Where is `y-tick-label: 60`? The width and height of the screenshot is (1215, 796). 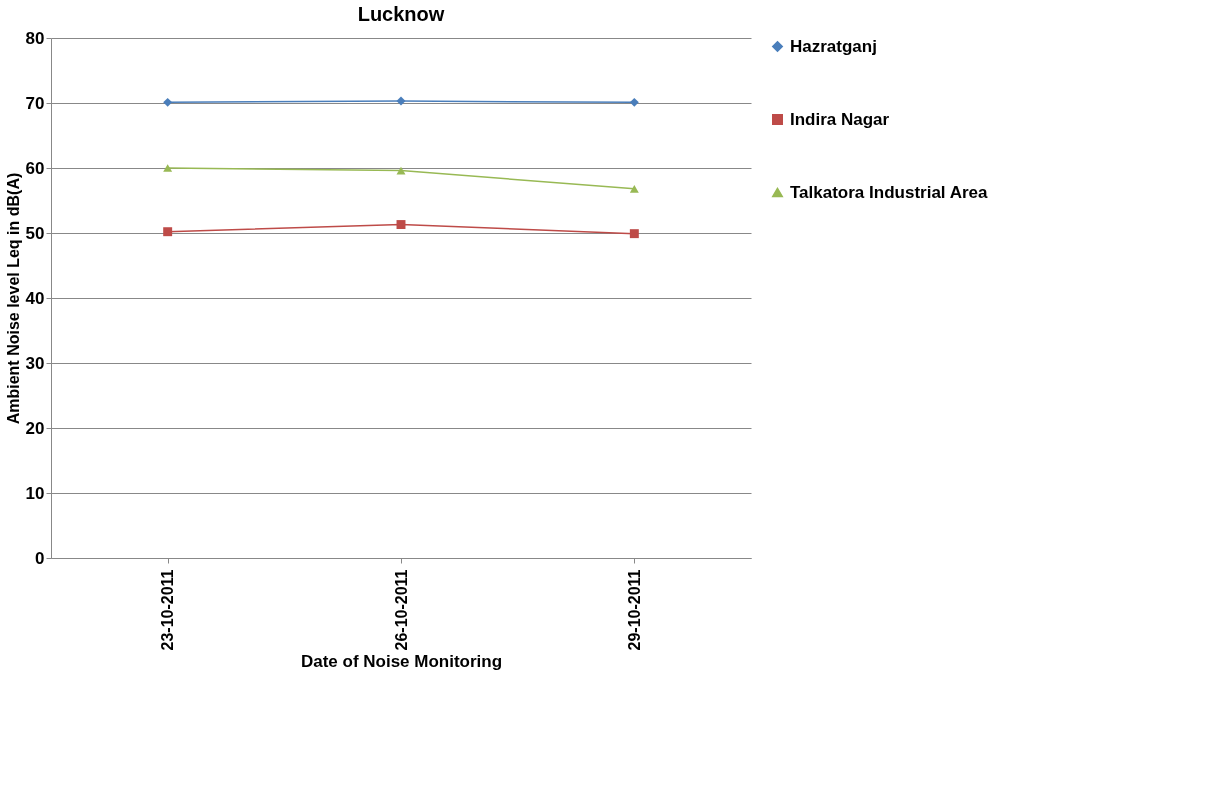 y-tick-label: 60 is located at coordinates (35, 168).